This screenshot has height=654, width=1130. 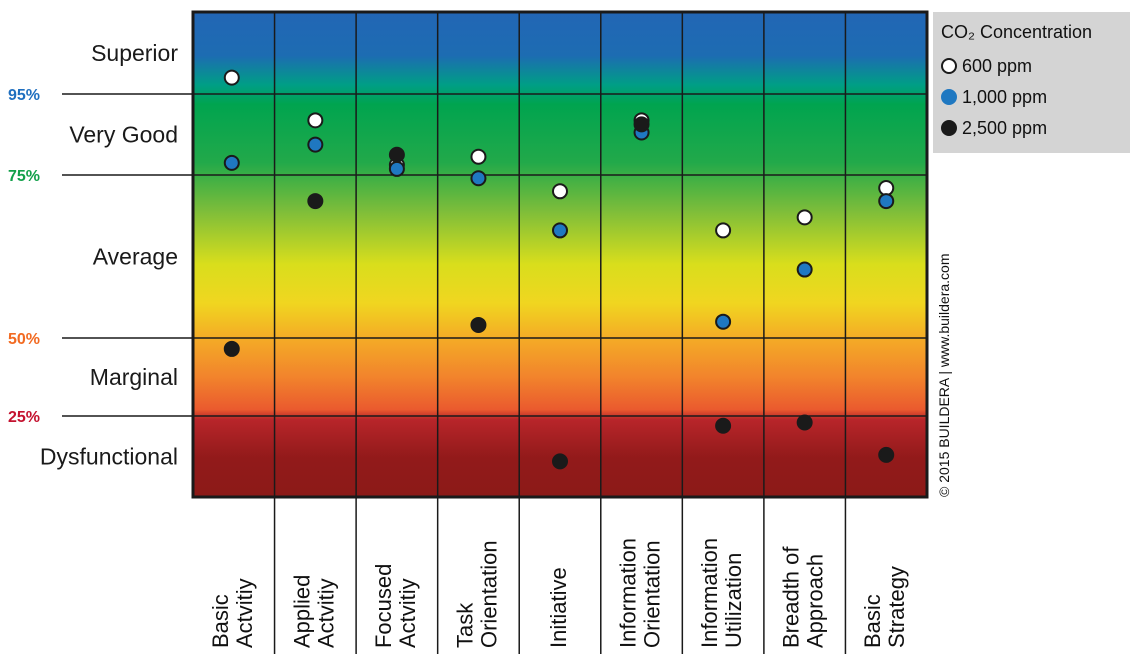 I want to click on legend-entry: 600 ppm, so click(x=997, y=66).